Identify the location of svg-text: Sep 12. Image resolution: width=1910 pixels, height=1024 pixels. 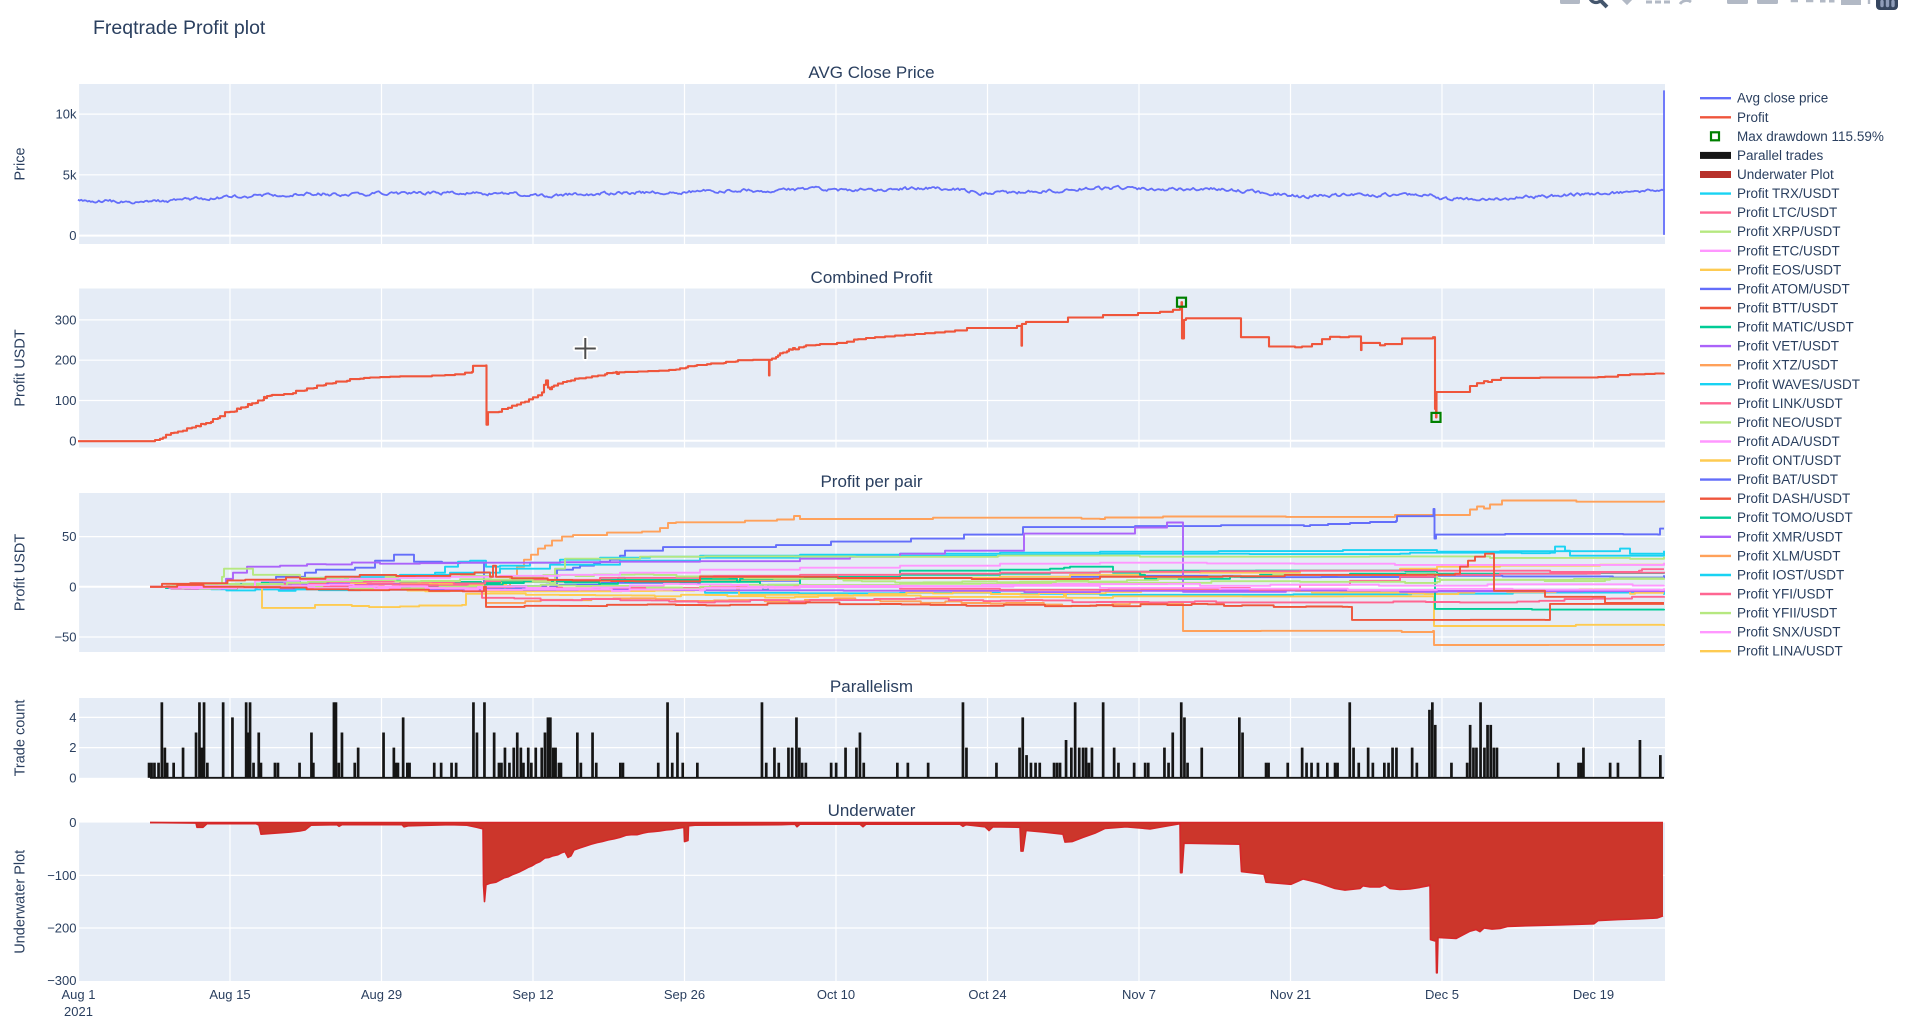
(532, 994).